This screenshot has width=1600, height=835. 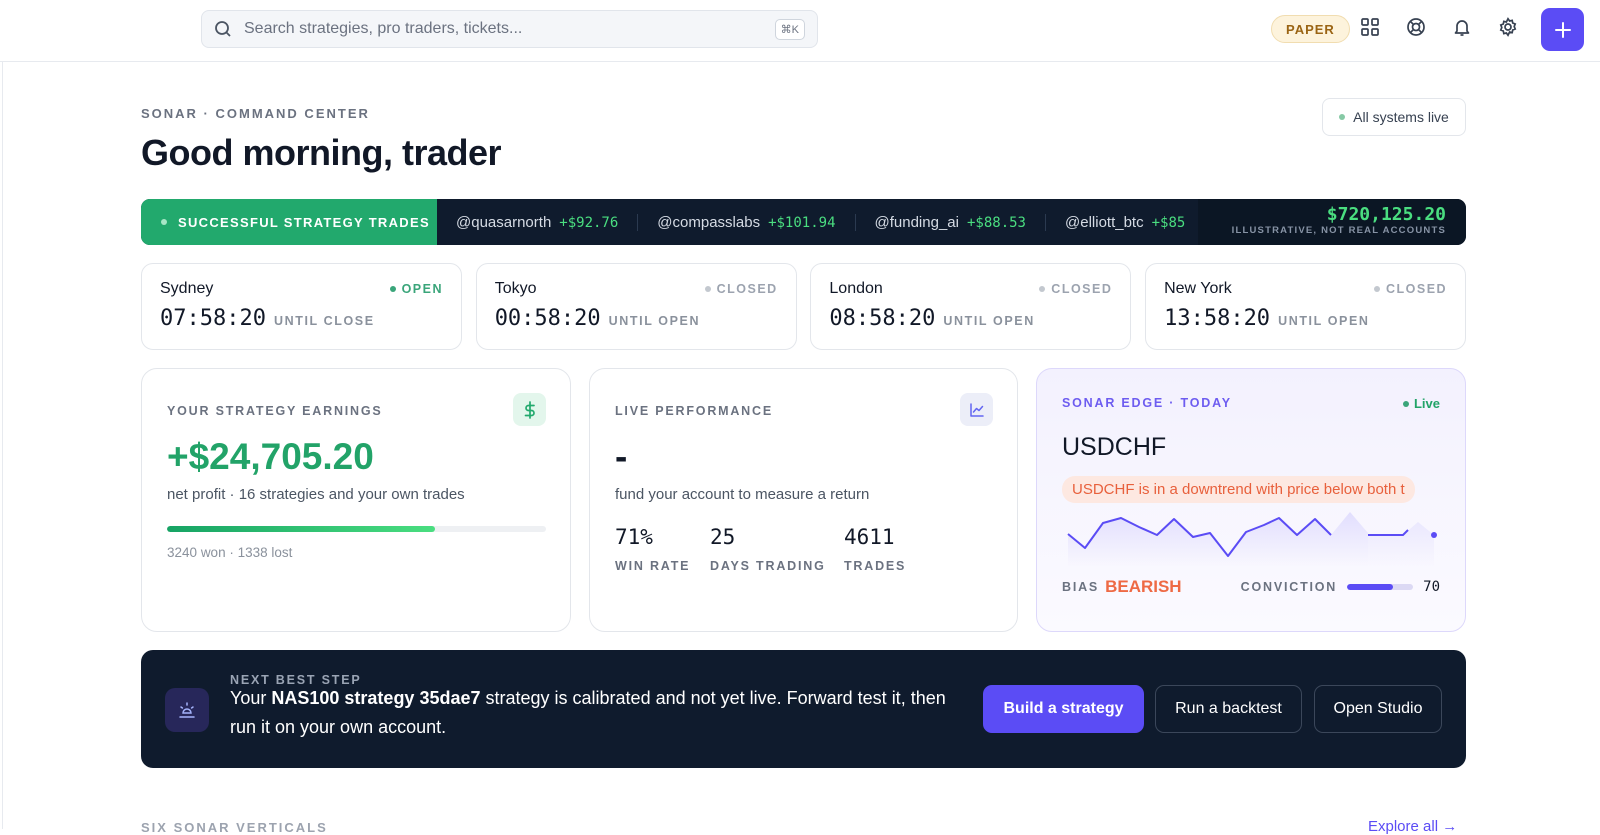 What do you see at coordinates (970, 314) in the screenshot?
I see `countdown: 08:58:20 UNTIL OPEN` at bounding box center [970, 314].